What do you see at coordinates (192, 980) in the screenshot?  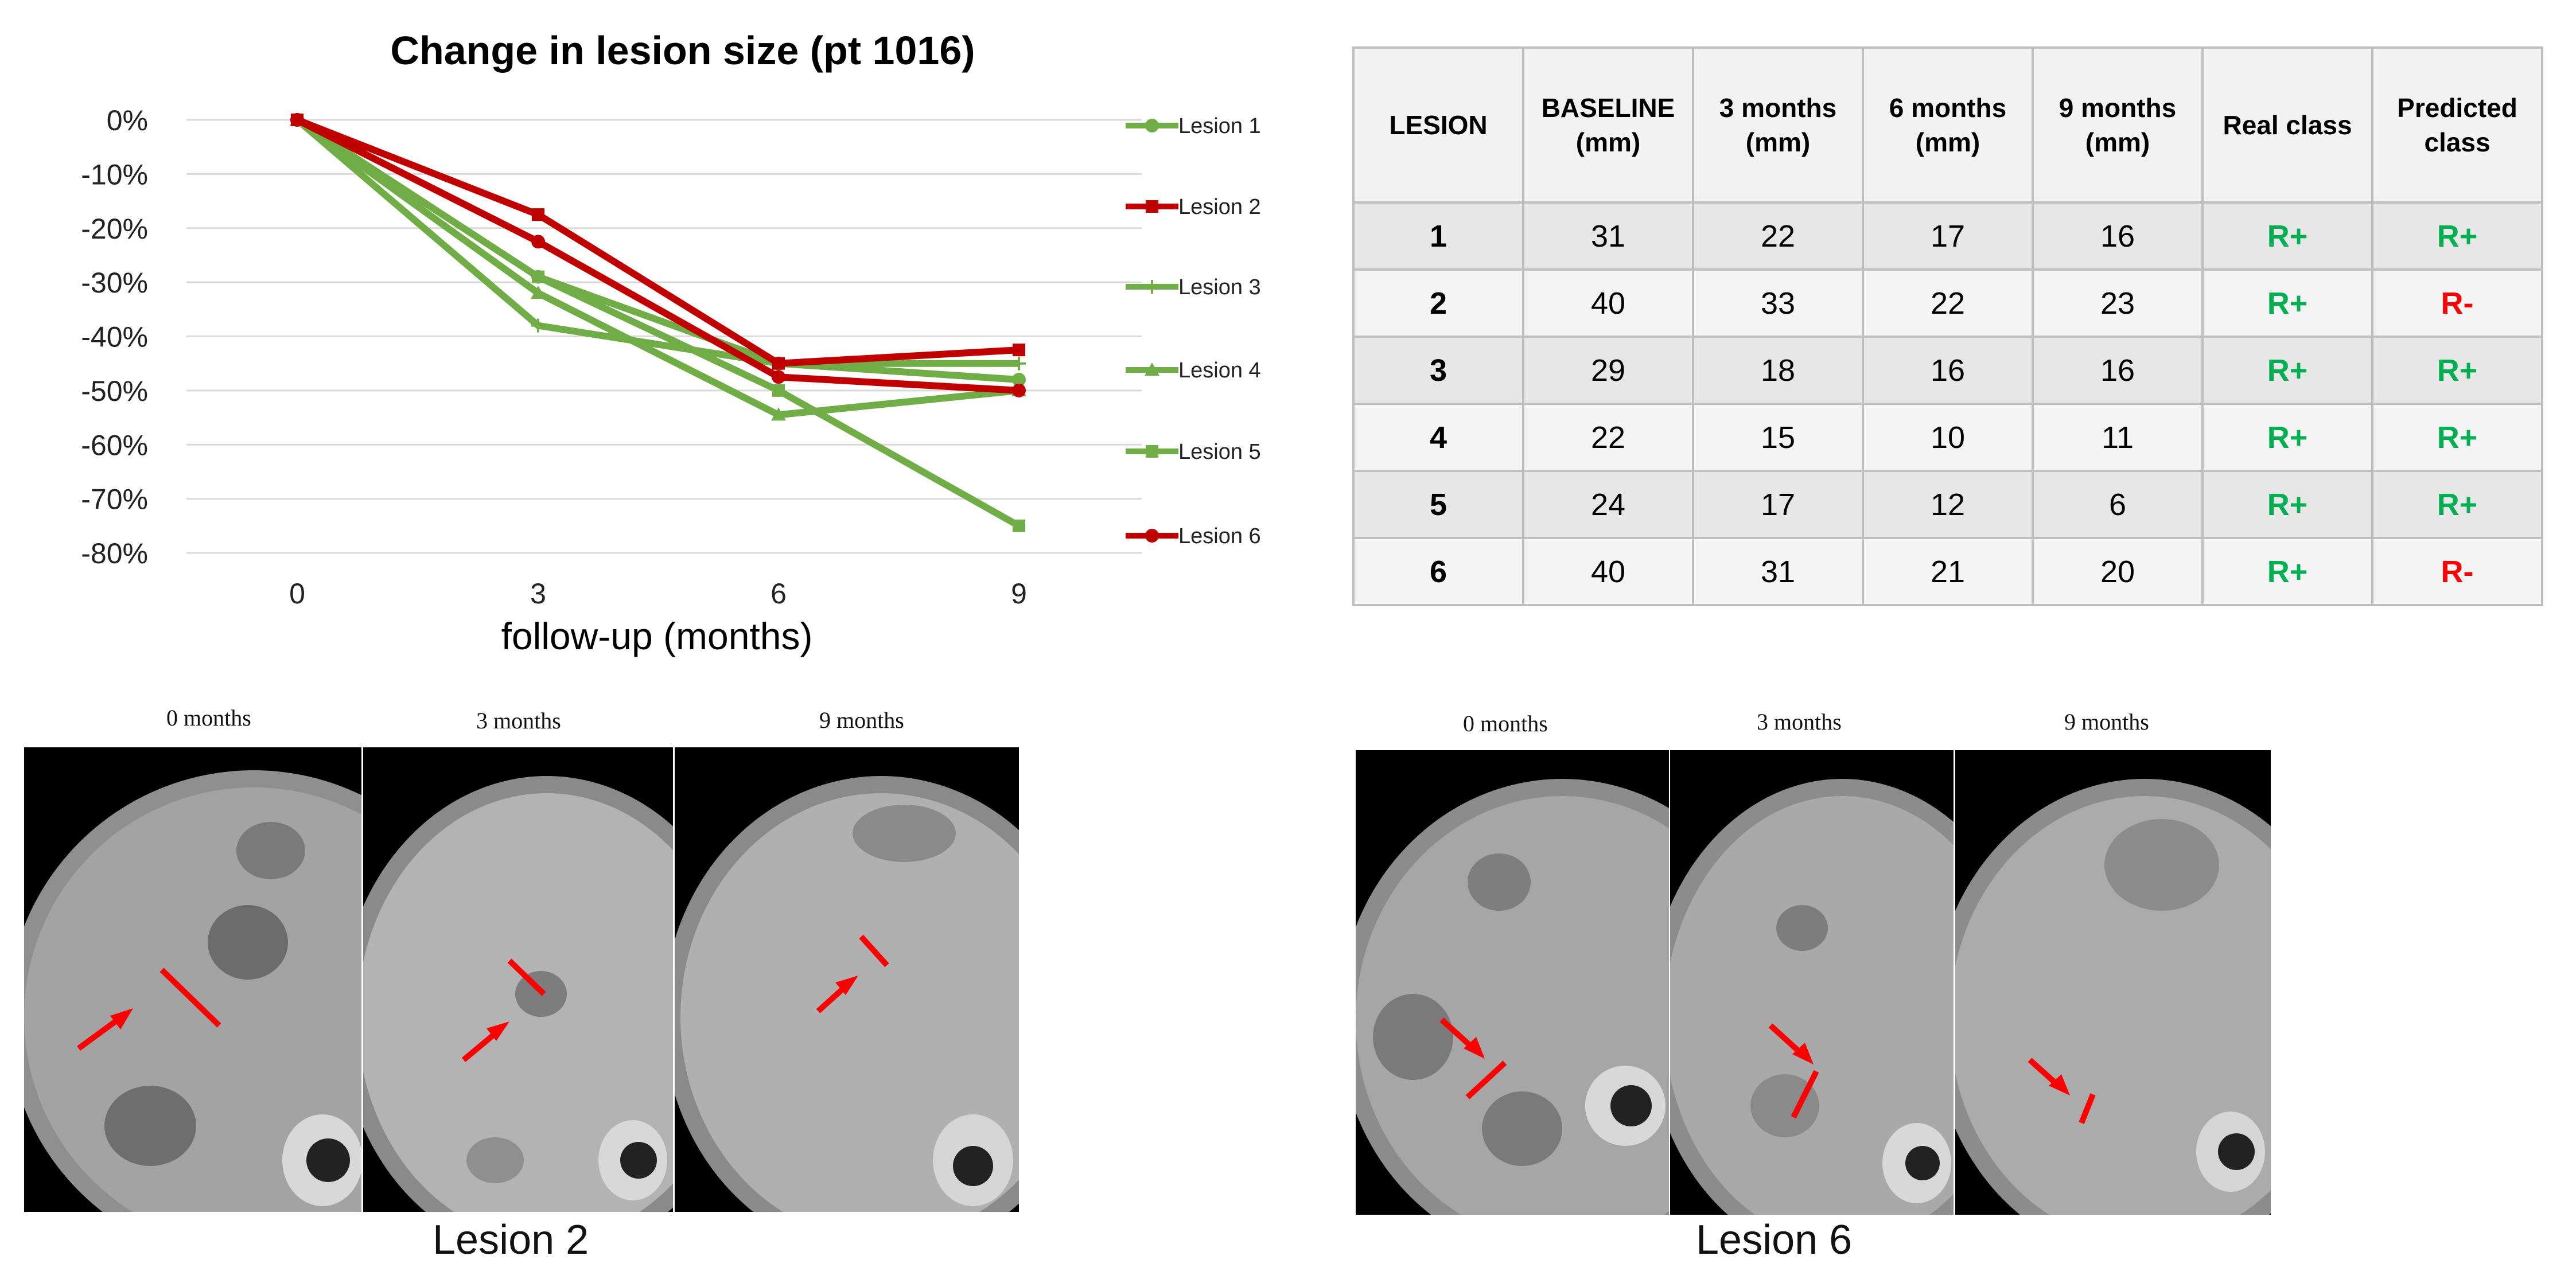 I see `ct-image-lesion2-0m` at bounding box center [192, 980].